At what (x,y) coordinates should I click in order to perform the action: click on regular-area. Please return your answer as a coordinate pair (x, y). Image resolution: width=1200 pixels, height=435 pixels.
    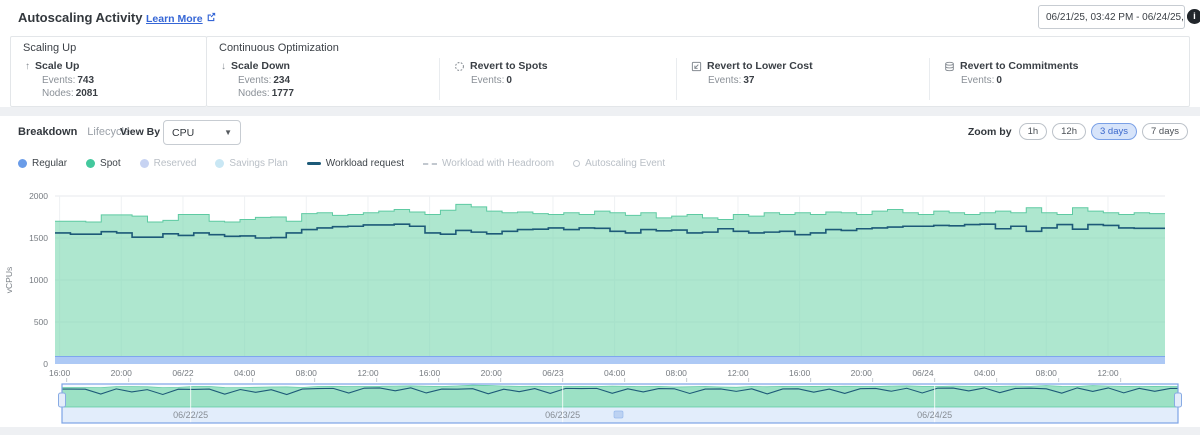
    Looking at the image, I should click on (610, 360).